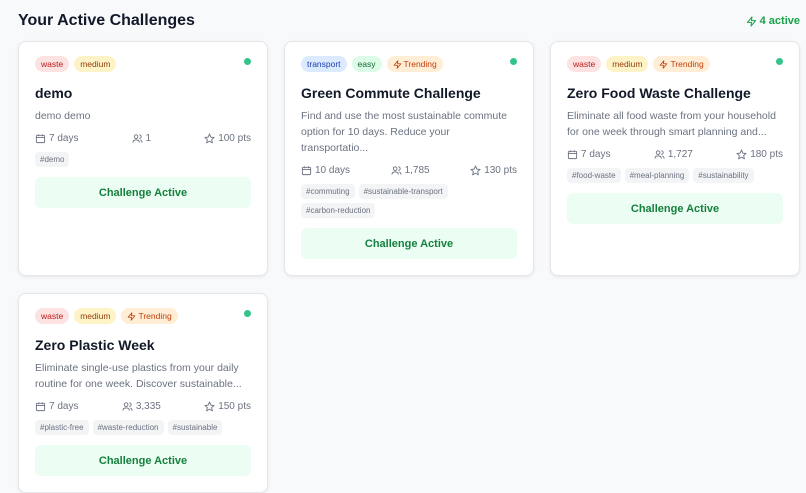 This screenshot has width=806, height=493. I want to click on duration: 10 days, so click(325, 170).